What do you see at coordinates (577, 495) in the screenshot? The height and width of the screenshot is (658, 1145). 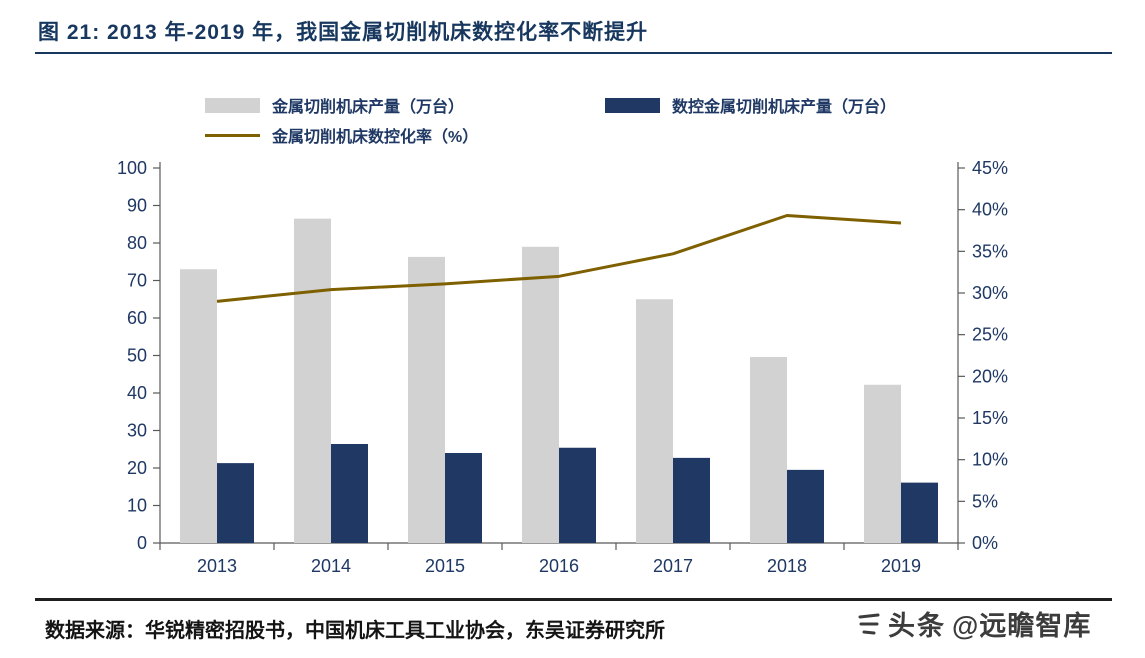 I see `bar-cnc-output-2016` at bounding box center [577, 495].